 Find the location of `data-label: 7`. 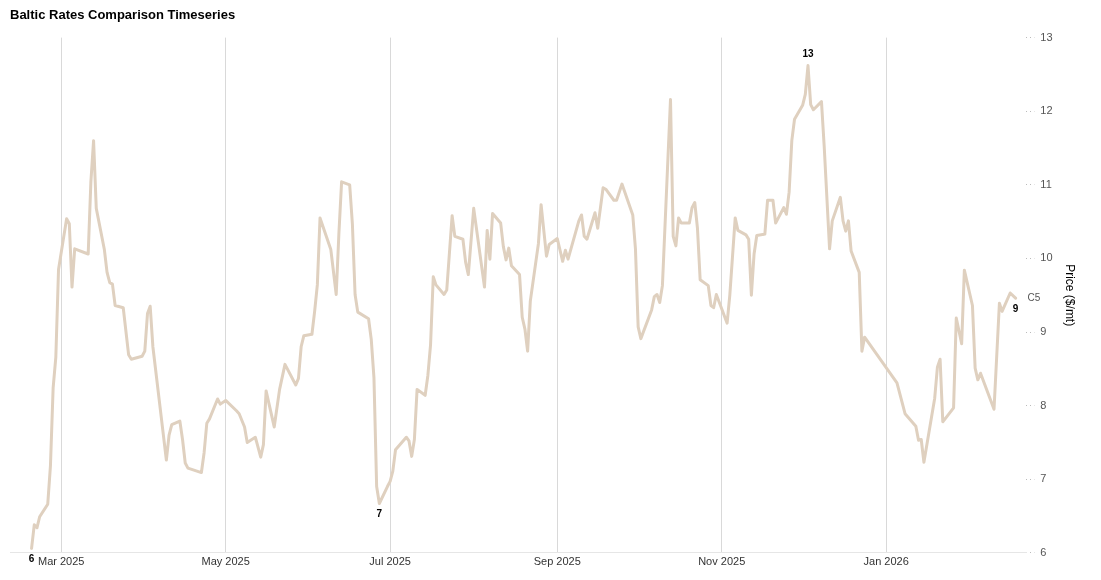

data-label: 7 is located at coordinates (379, 514).